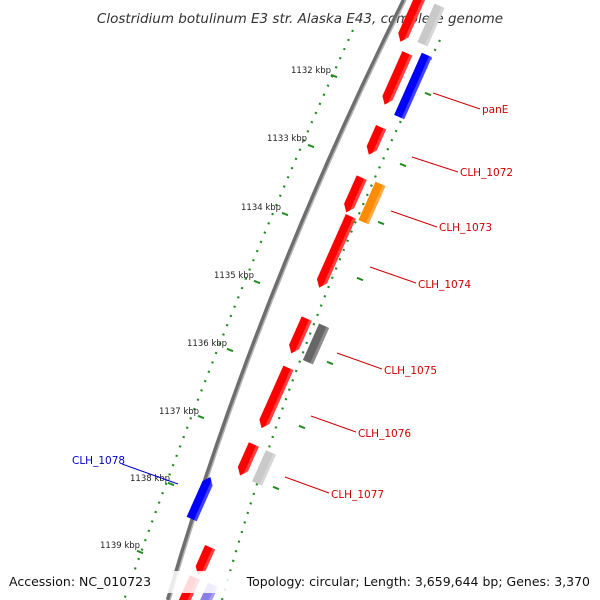 The image size is (600, 600). What do you see at coordinates (234, 276) in the screenshot?
I see `scale-label: 1135 kbp` at bounding box center [234, 276].